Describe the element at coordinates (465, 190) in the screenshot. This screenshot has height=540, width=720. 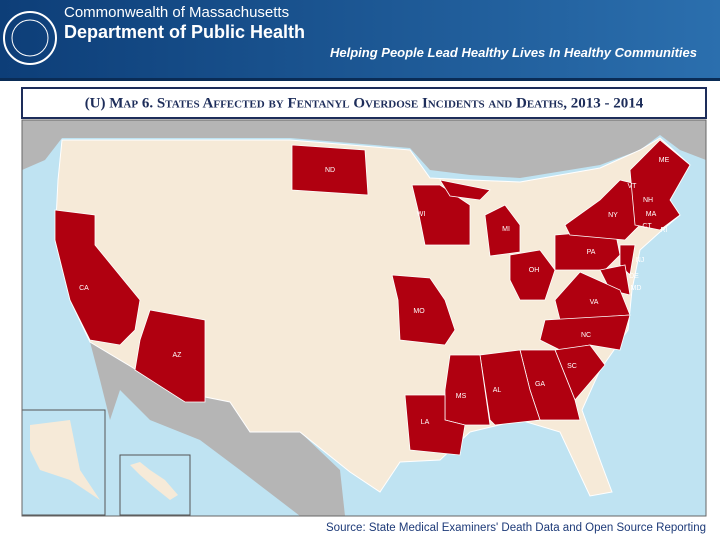
I see `state-mi-upper` at that location.